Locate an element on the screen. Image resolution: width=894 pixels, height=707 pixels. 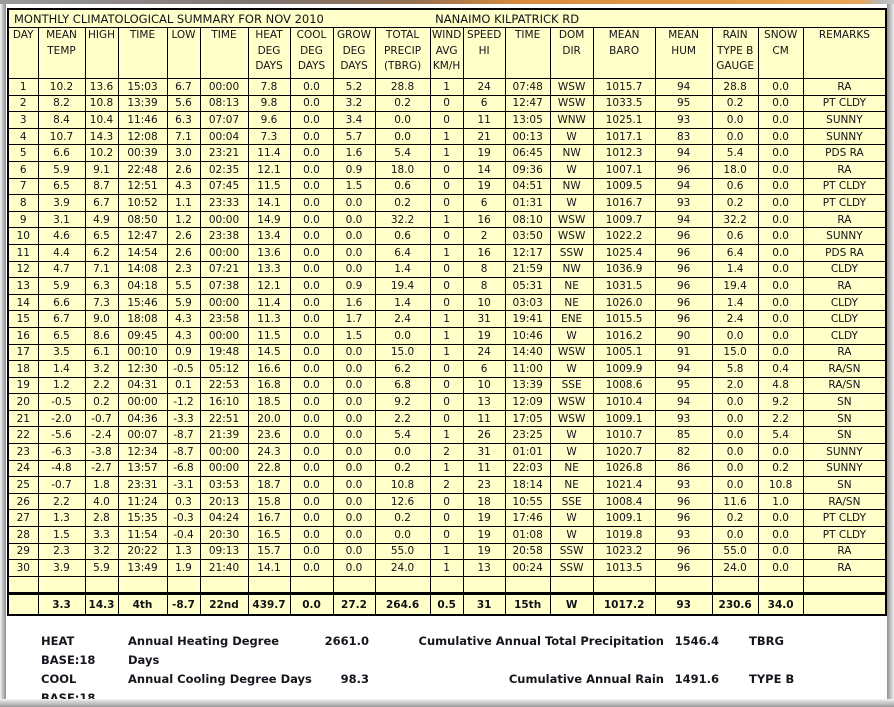
speed-time-cell: 01:01 is located at coordinates (527, 452).